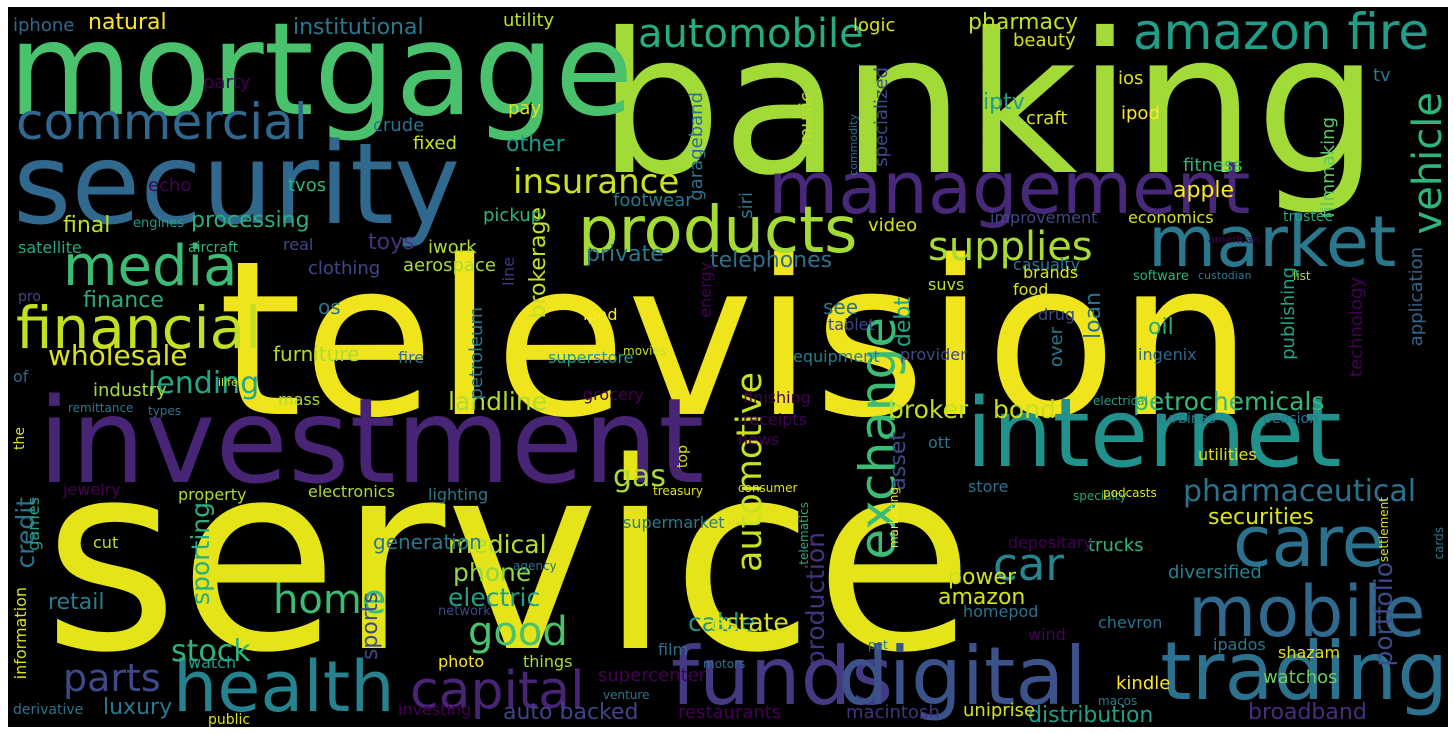 This screenshot has width=1454, height=734. Describe the element at coordinates (782, 676) in the screenshot. I see `cloud-word: funds` at that location.